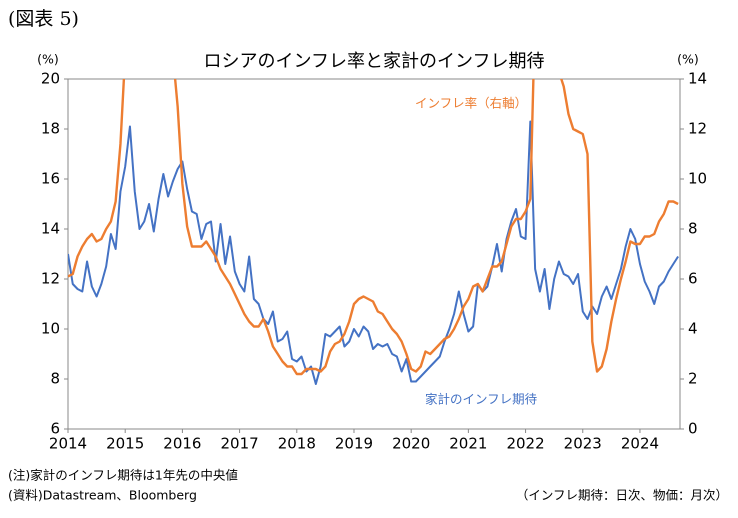 This screenshot has width=738, height=518. What do you see at coordinates (48, 59) in the screenshot?
I see `y-unit: (%)` at bounding box center [48, 59].